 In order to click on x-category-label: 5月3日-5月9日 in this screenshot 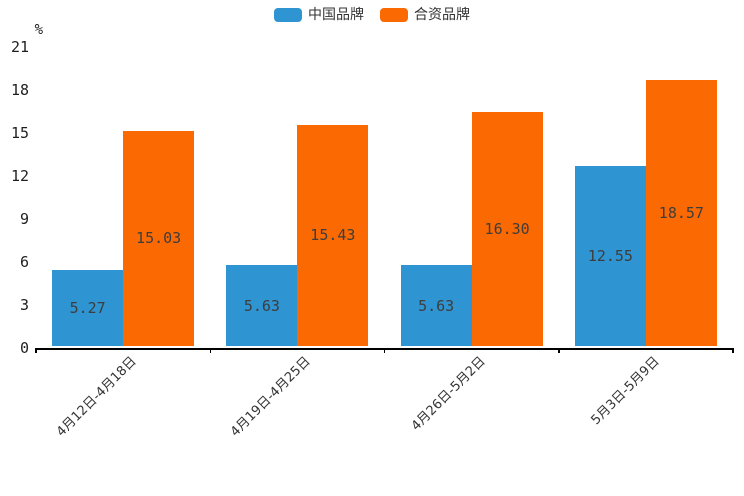, I will do `click(625, 391)`.